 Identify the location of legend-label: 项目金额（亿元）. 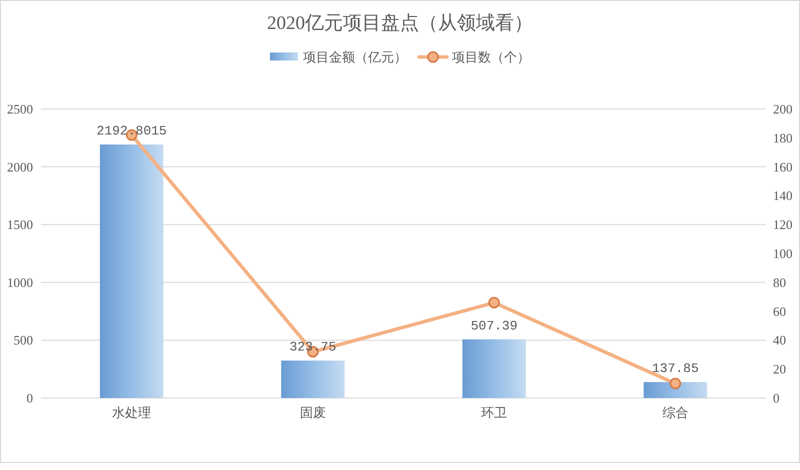
(355, 57).